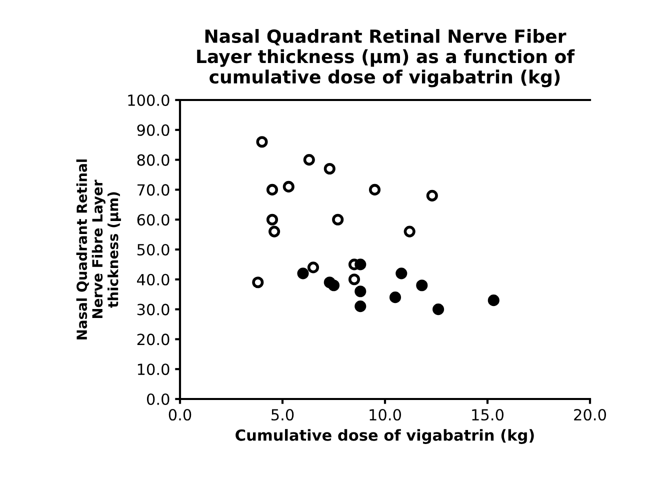 The height and width of the screenshot is (498, 656). Describe the element at coordinates (385, 436) in the screenshot. I see `x-axis-title: Cumulative dose of vigabatrin (kg)` at that location.